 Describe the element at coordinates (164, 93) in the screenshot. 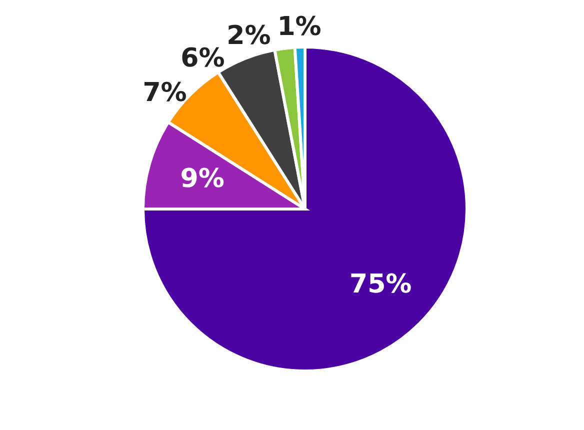

I see `data-label: 7%` at that location.